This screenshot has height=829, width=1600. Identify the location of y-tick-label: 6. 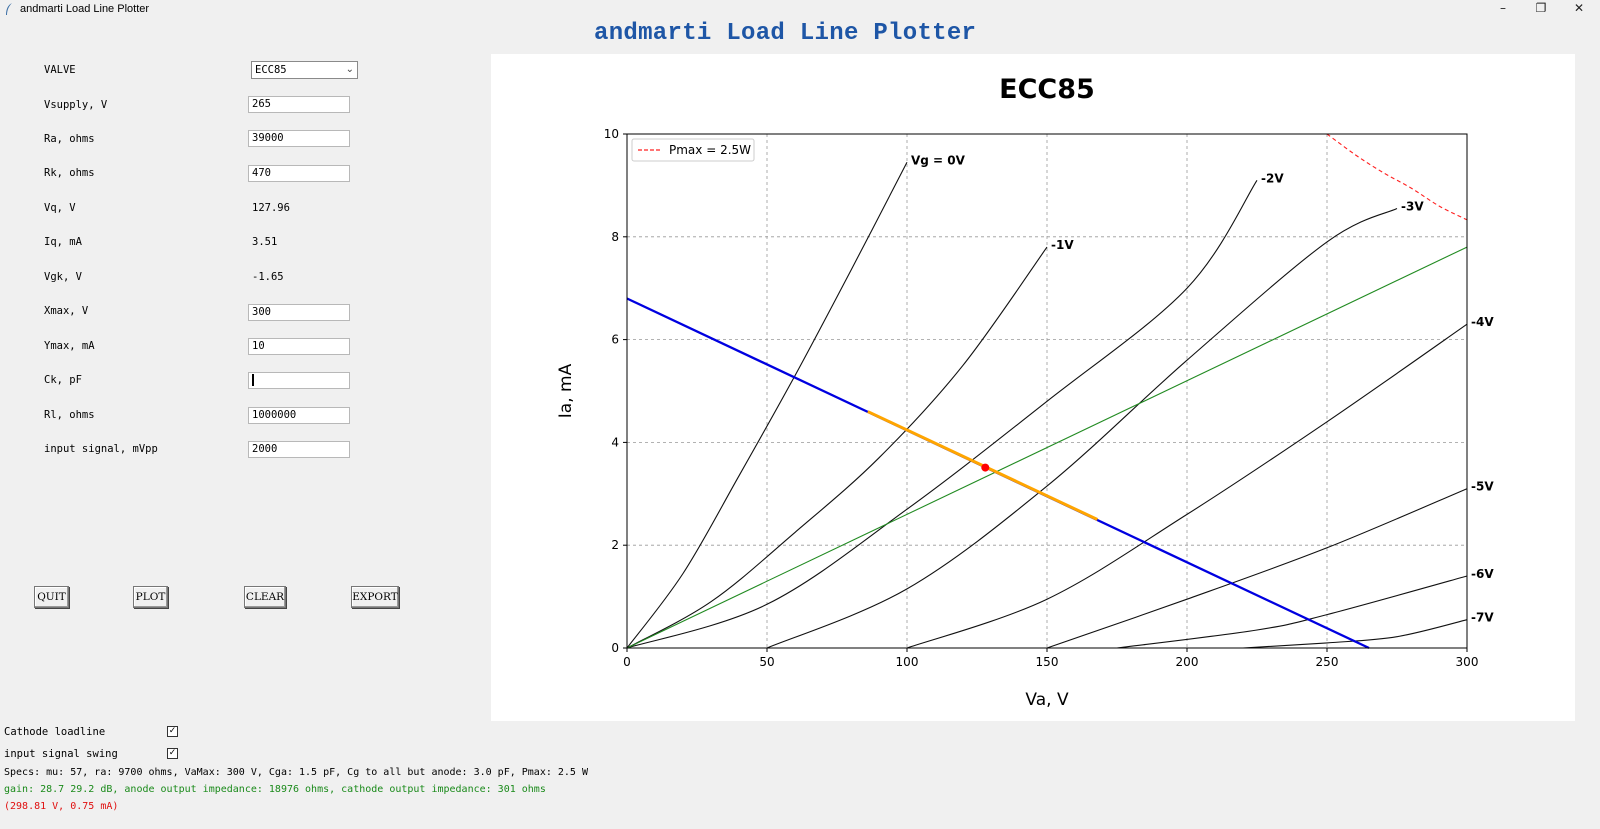
(615, 340).